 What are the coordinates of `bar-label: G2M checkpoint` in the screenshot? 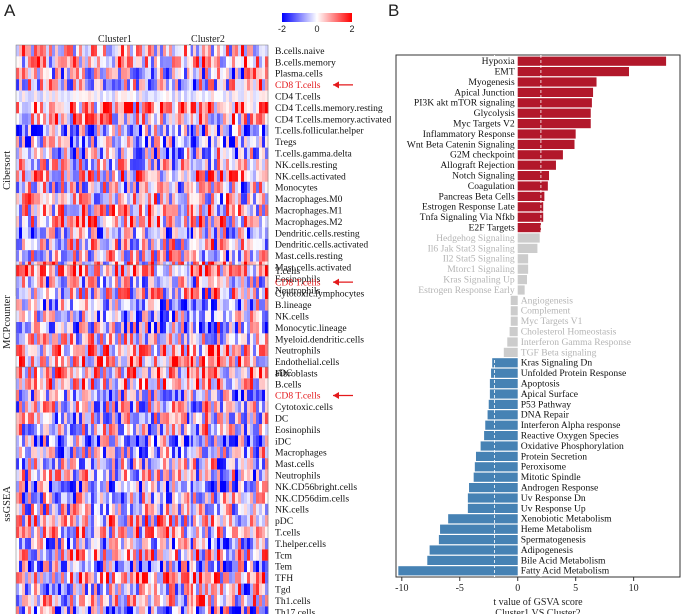 It's located at (482, 155).